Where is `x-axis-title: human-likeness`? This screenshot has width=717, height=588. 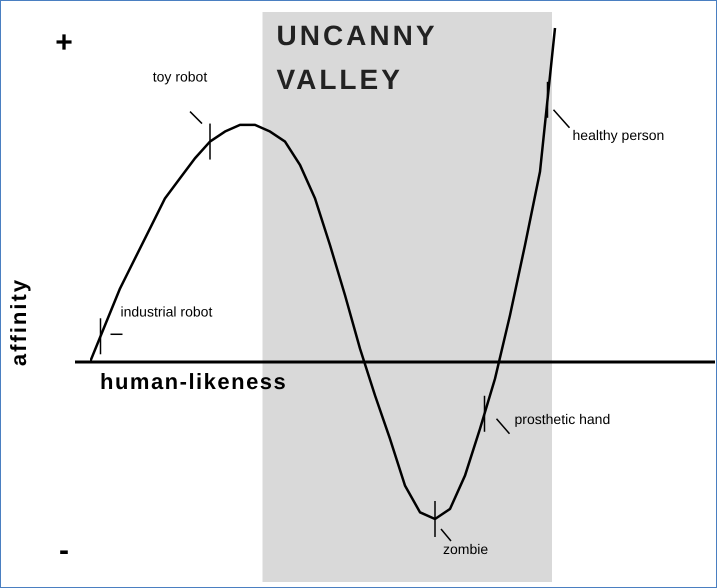
x-axis-title: human-likeness is located at coordinates (194, 381).